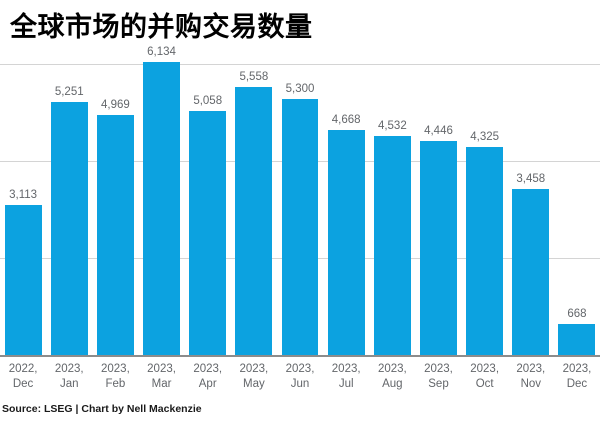 Image resolution: width=600 pixels, height=423 pixels. I want to click on x-axis-label: 2023, May, so click(254, 376).